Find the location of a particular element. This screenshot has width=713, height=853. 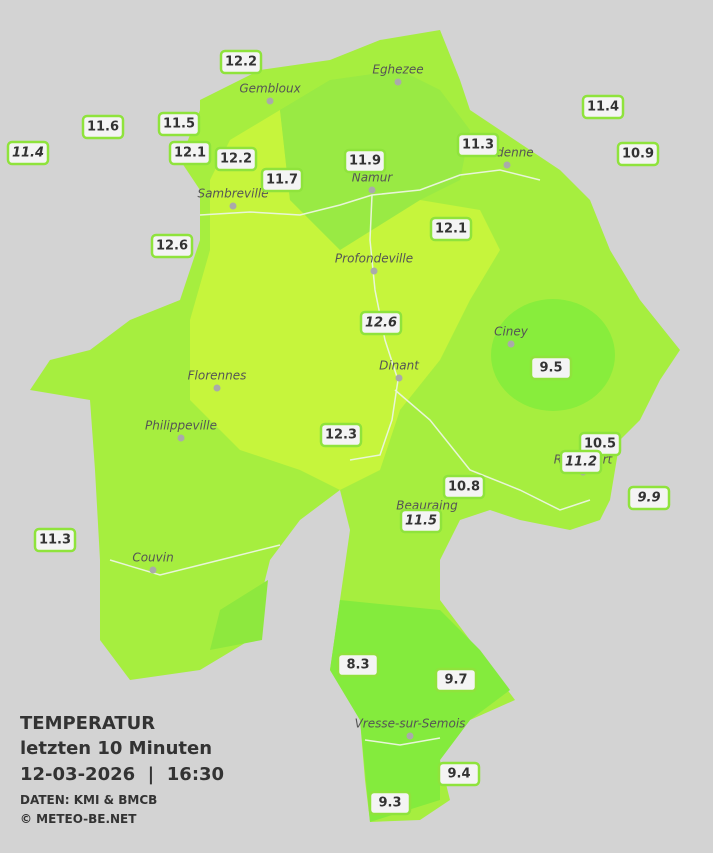

city-label: Gembloux is located at coordinates (270, 89).